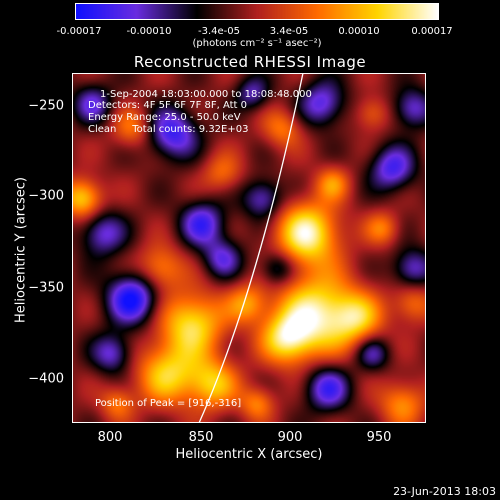 Image resolution: width=500 pixels, height=500 pixels. What do you see at coordinates (444, 491) in the screenshot?
I see `footer-date: 23-Jun-2013 18:03` at bounding box center [444, 491].